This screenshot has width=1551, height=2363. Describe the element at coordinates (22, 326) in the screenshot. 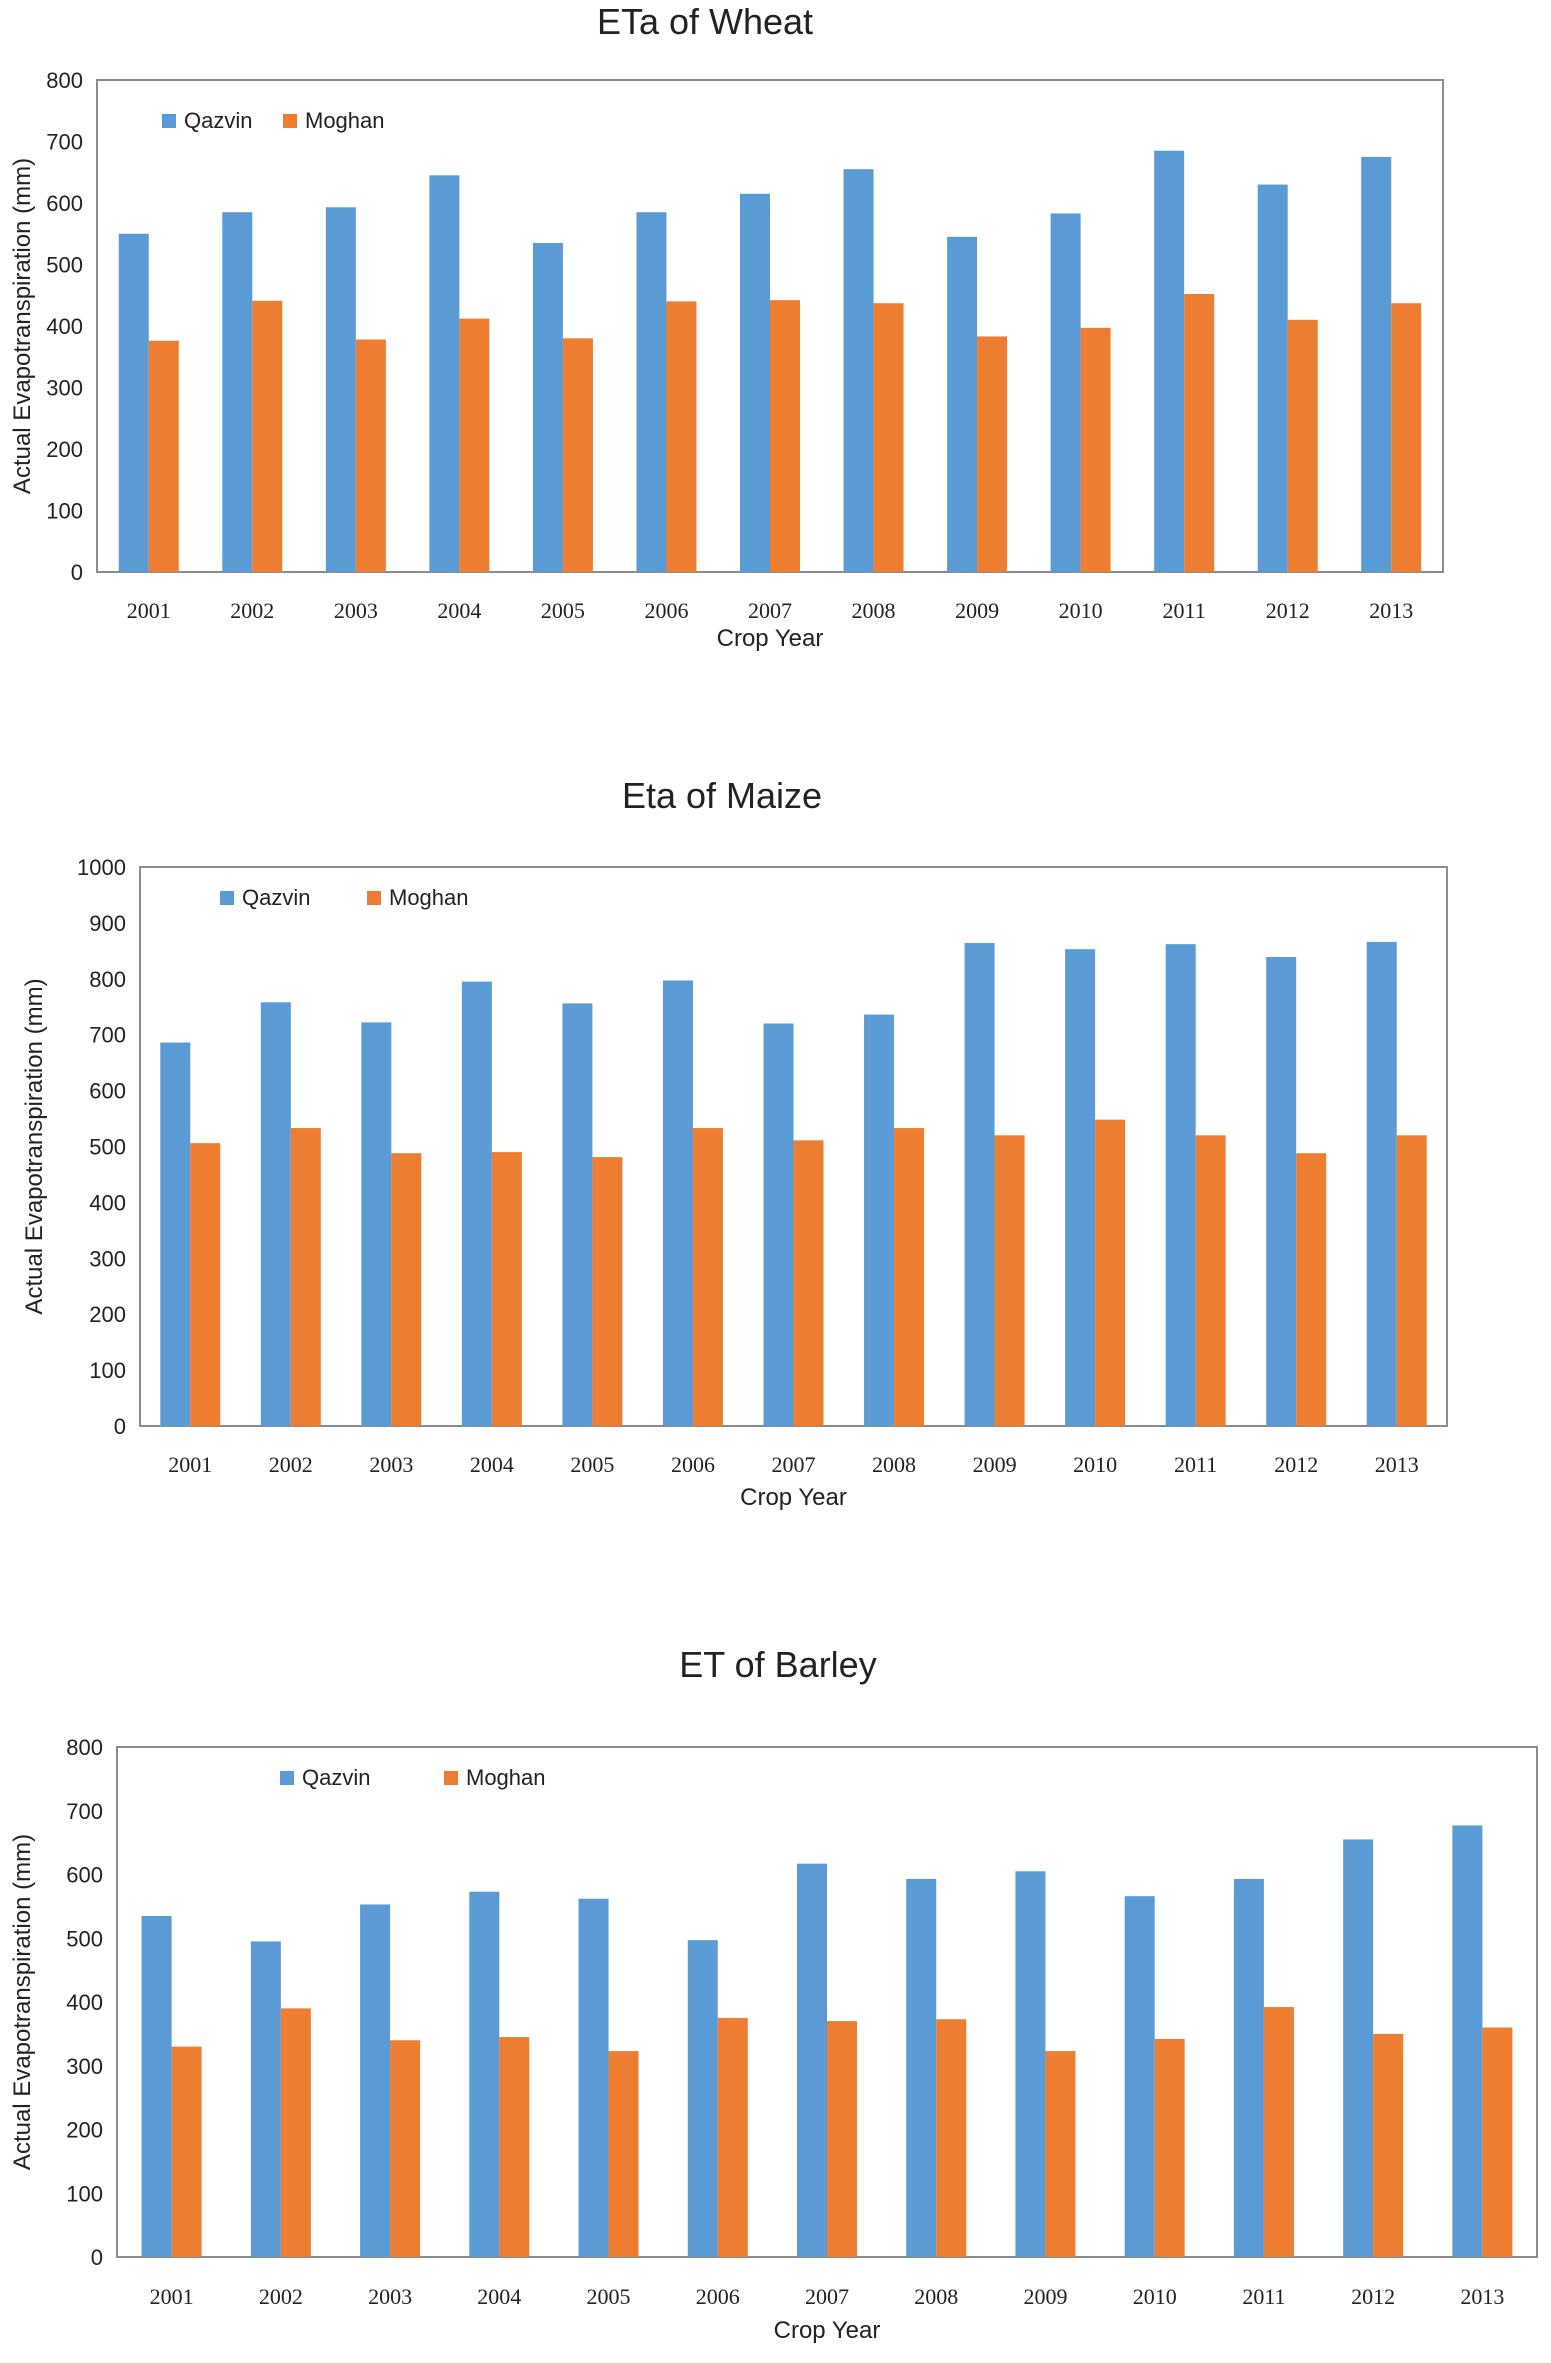

I see `y-axis-label: Actual Evapotranspiration (mm)` at that location.